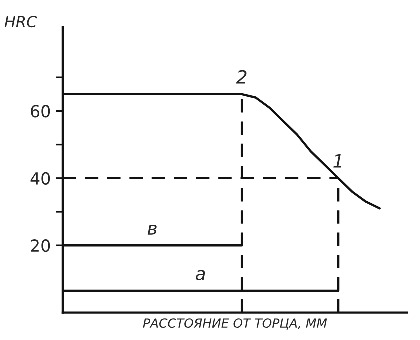  I want to click on annotation: 2, so click(241, 77).